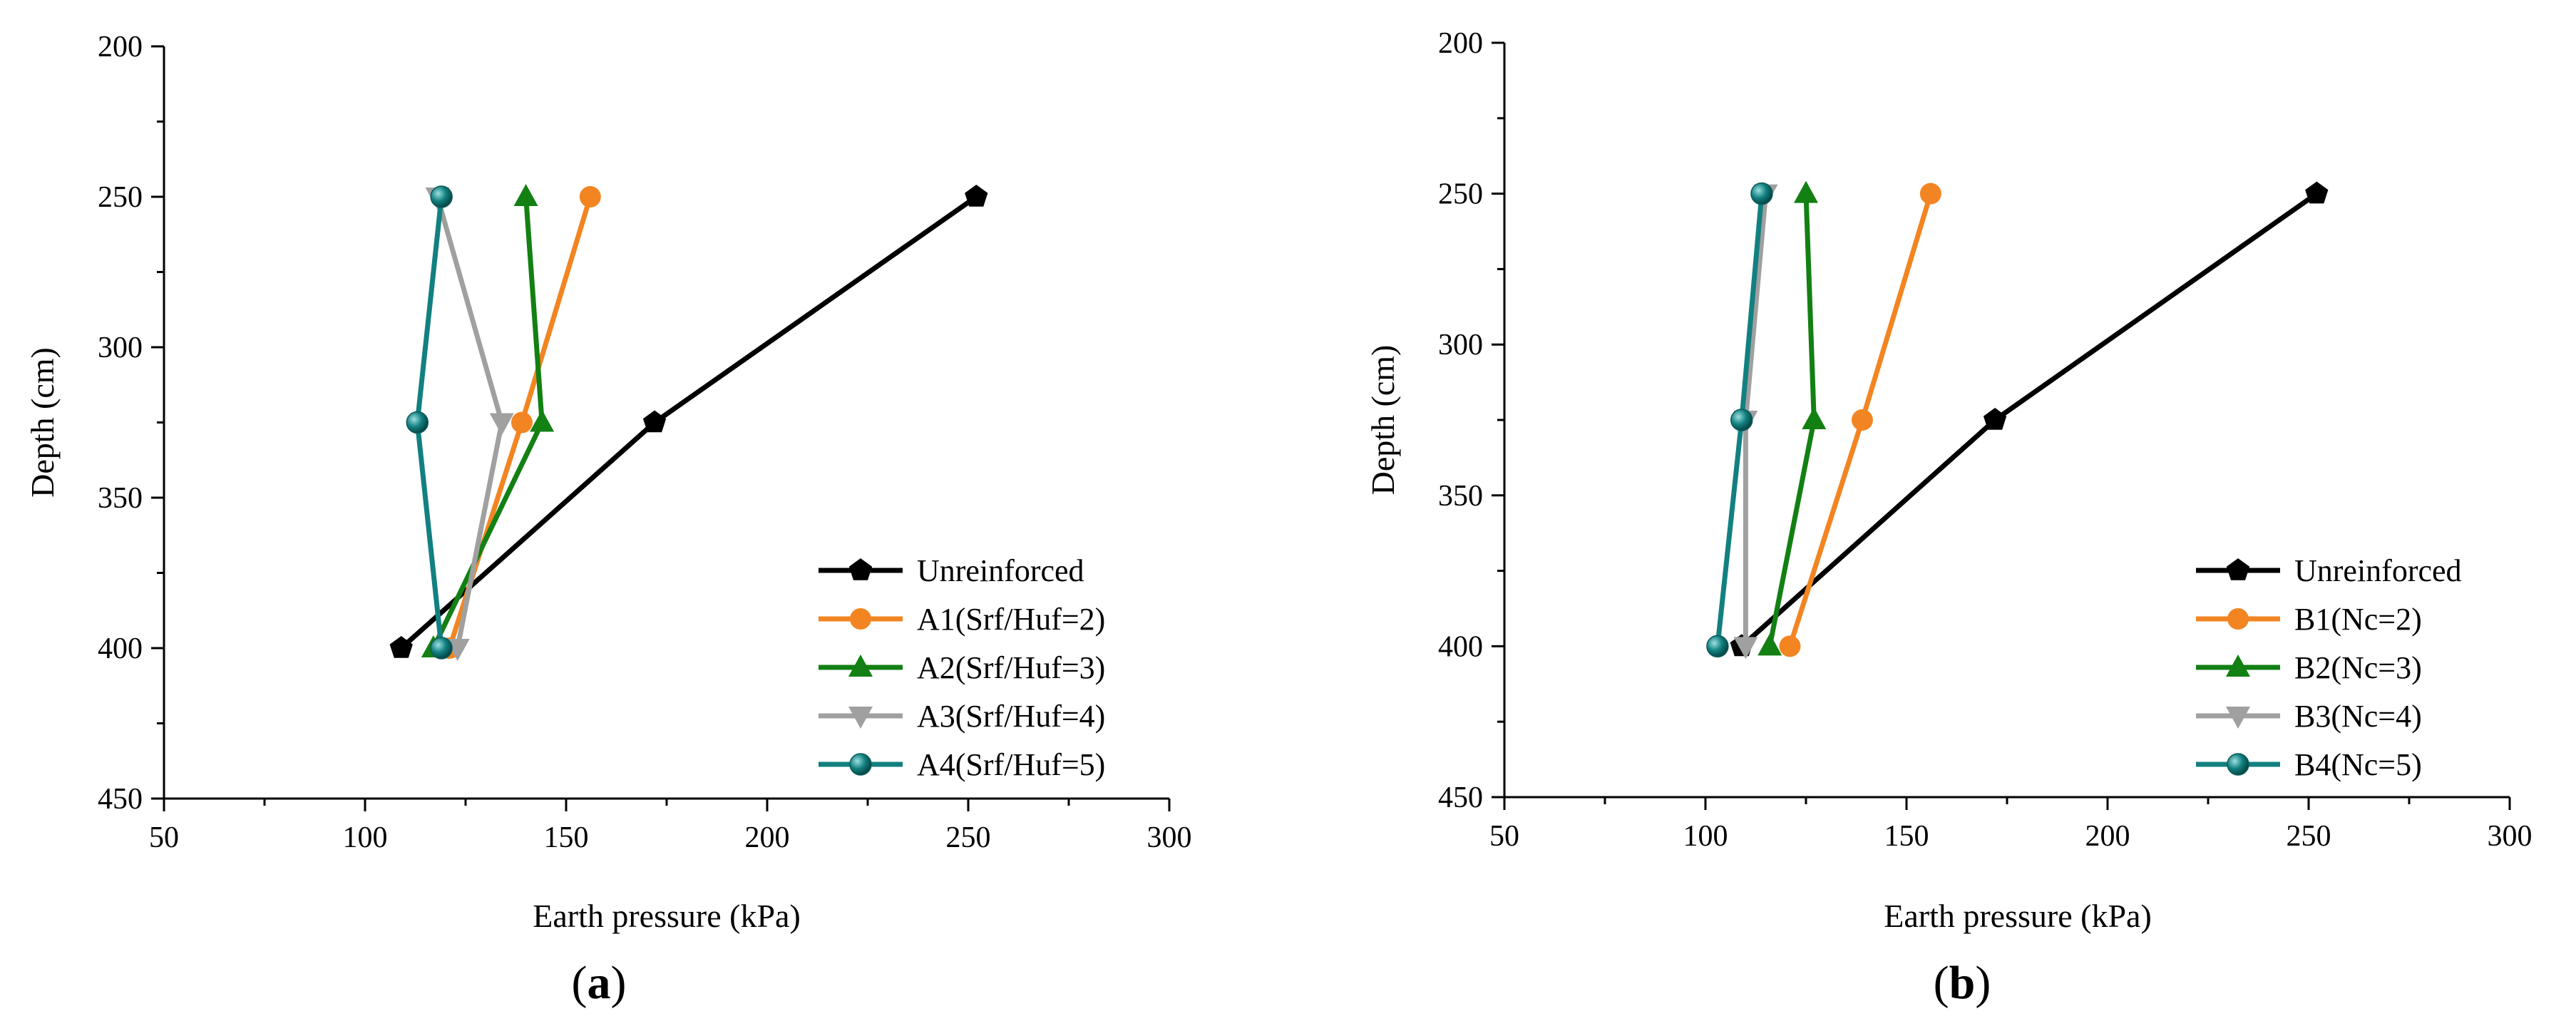  I want to click on legend-label: B3(Nc=4), so click(2358, 716).